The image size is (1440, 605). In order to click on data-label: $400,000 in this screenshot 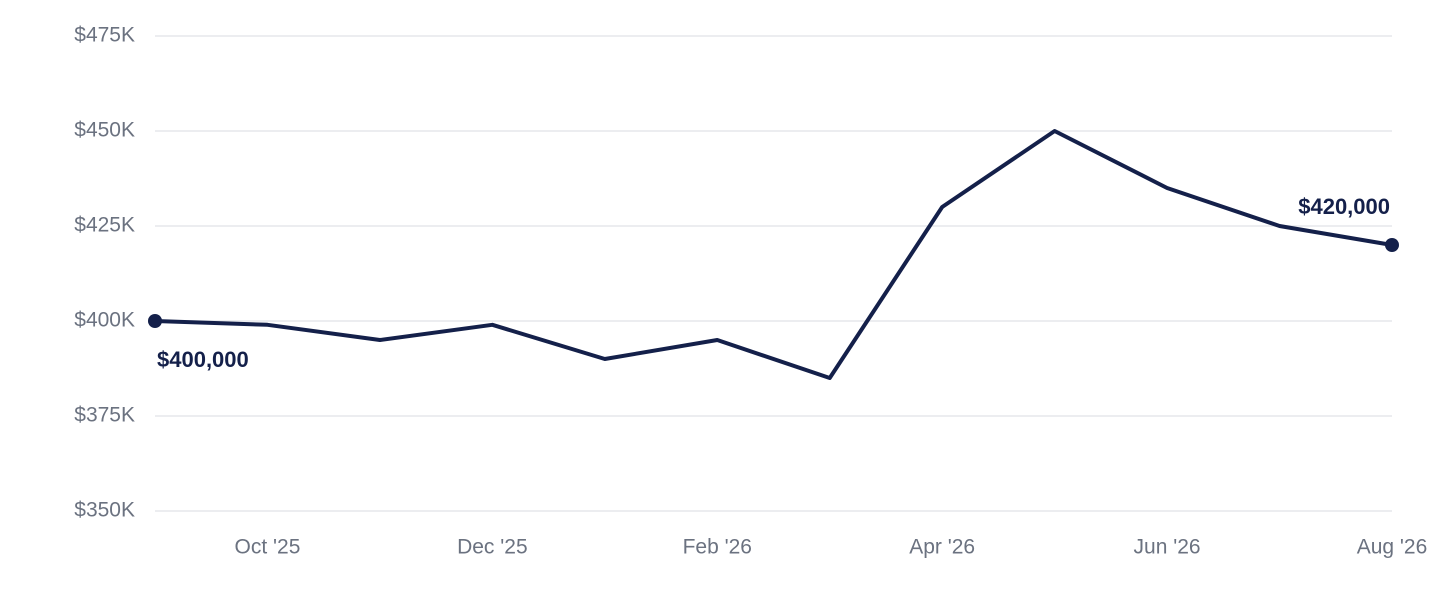, I will do `click(203, 359)`.